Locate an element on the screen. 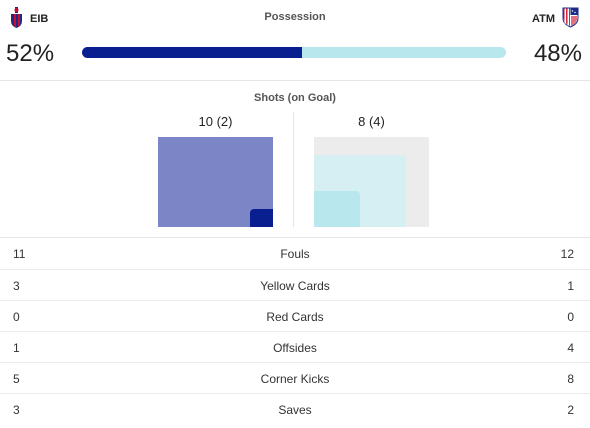  away-possession-fill is located at coordinates (404, 52).